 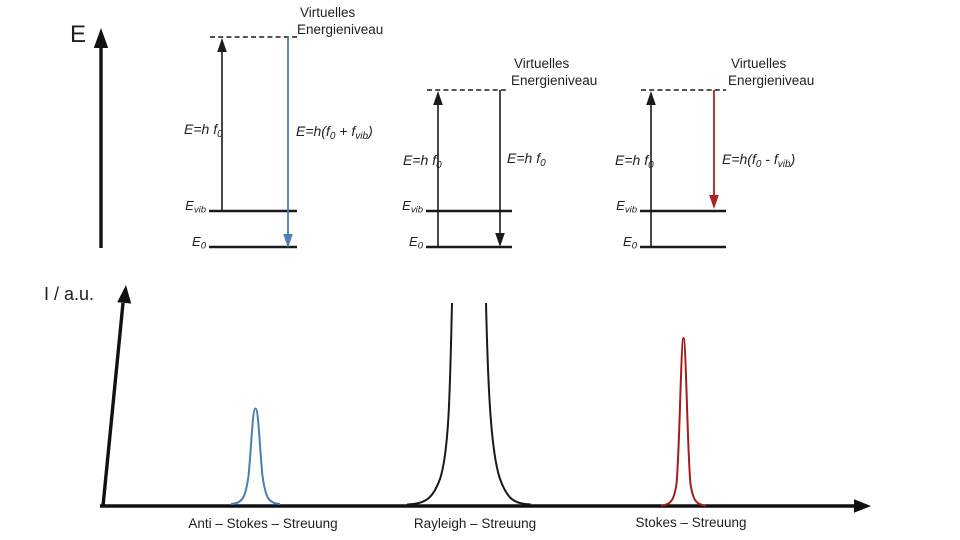 I want to click on intensity-axis-line, so click(x=113, y=404).